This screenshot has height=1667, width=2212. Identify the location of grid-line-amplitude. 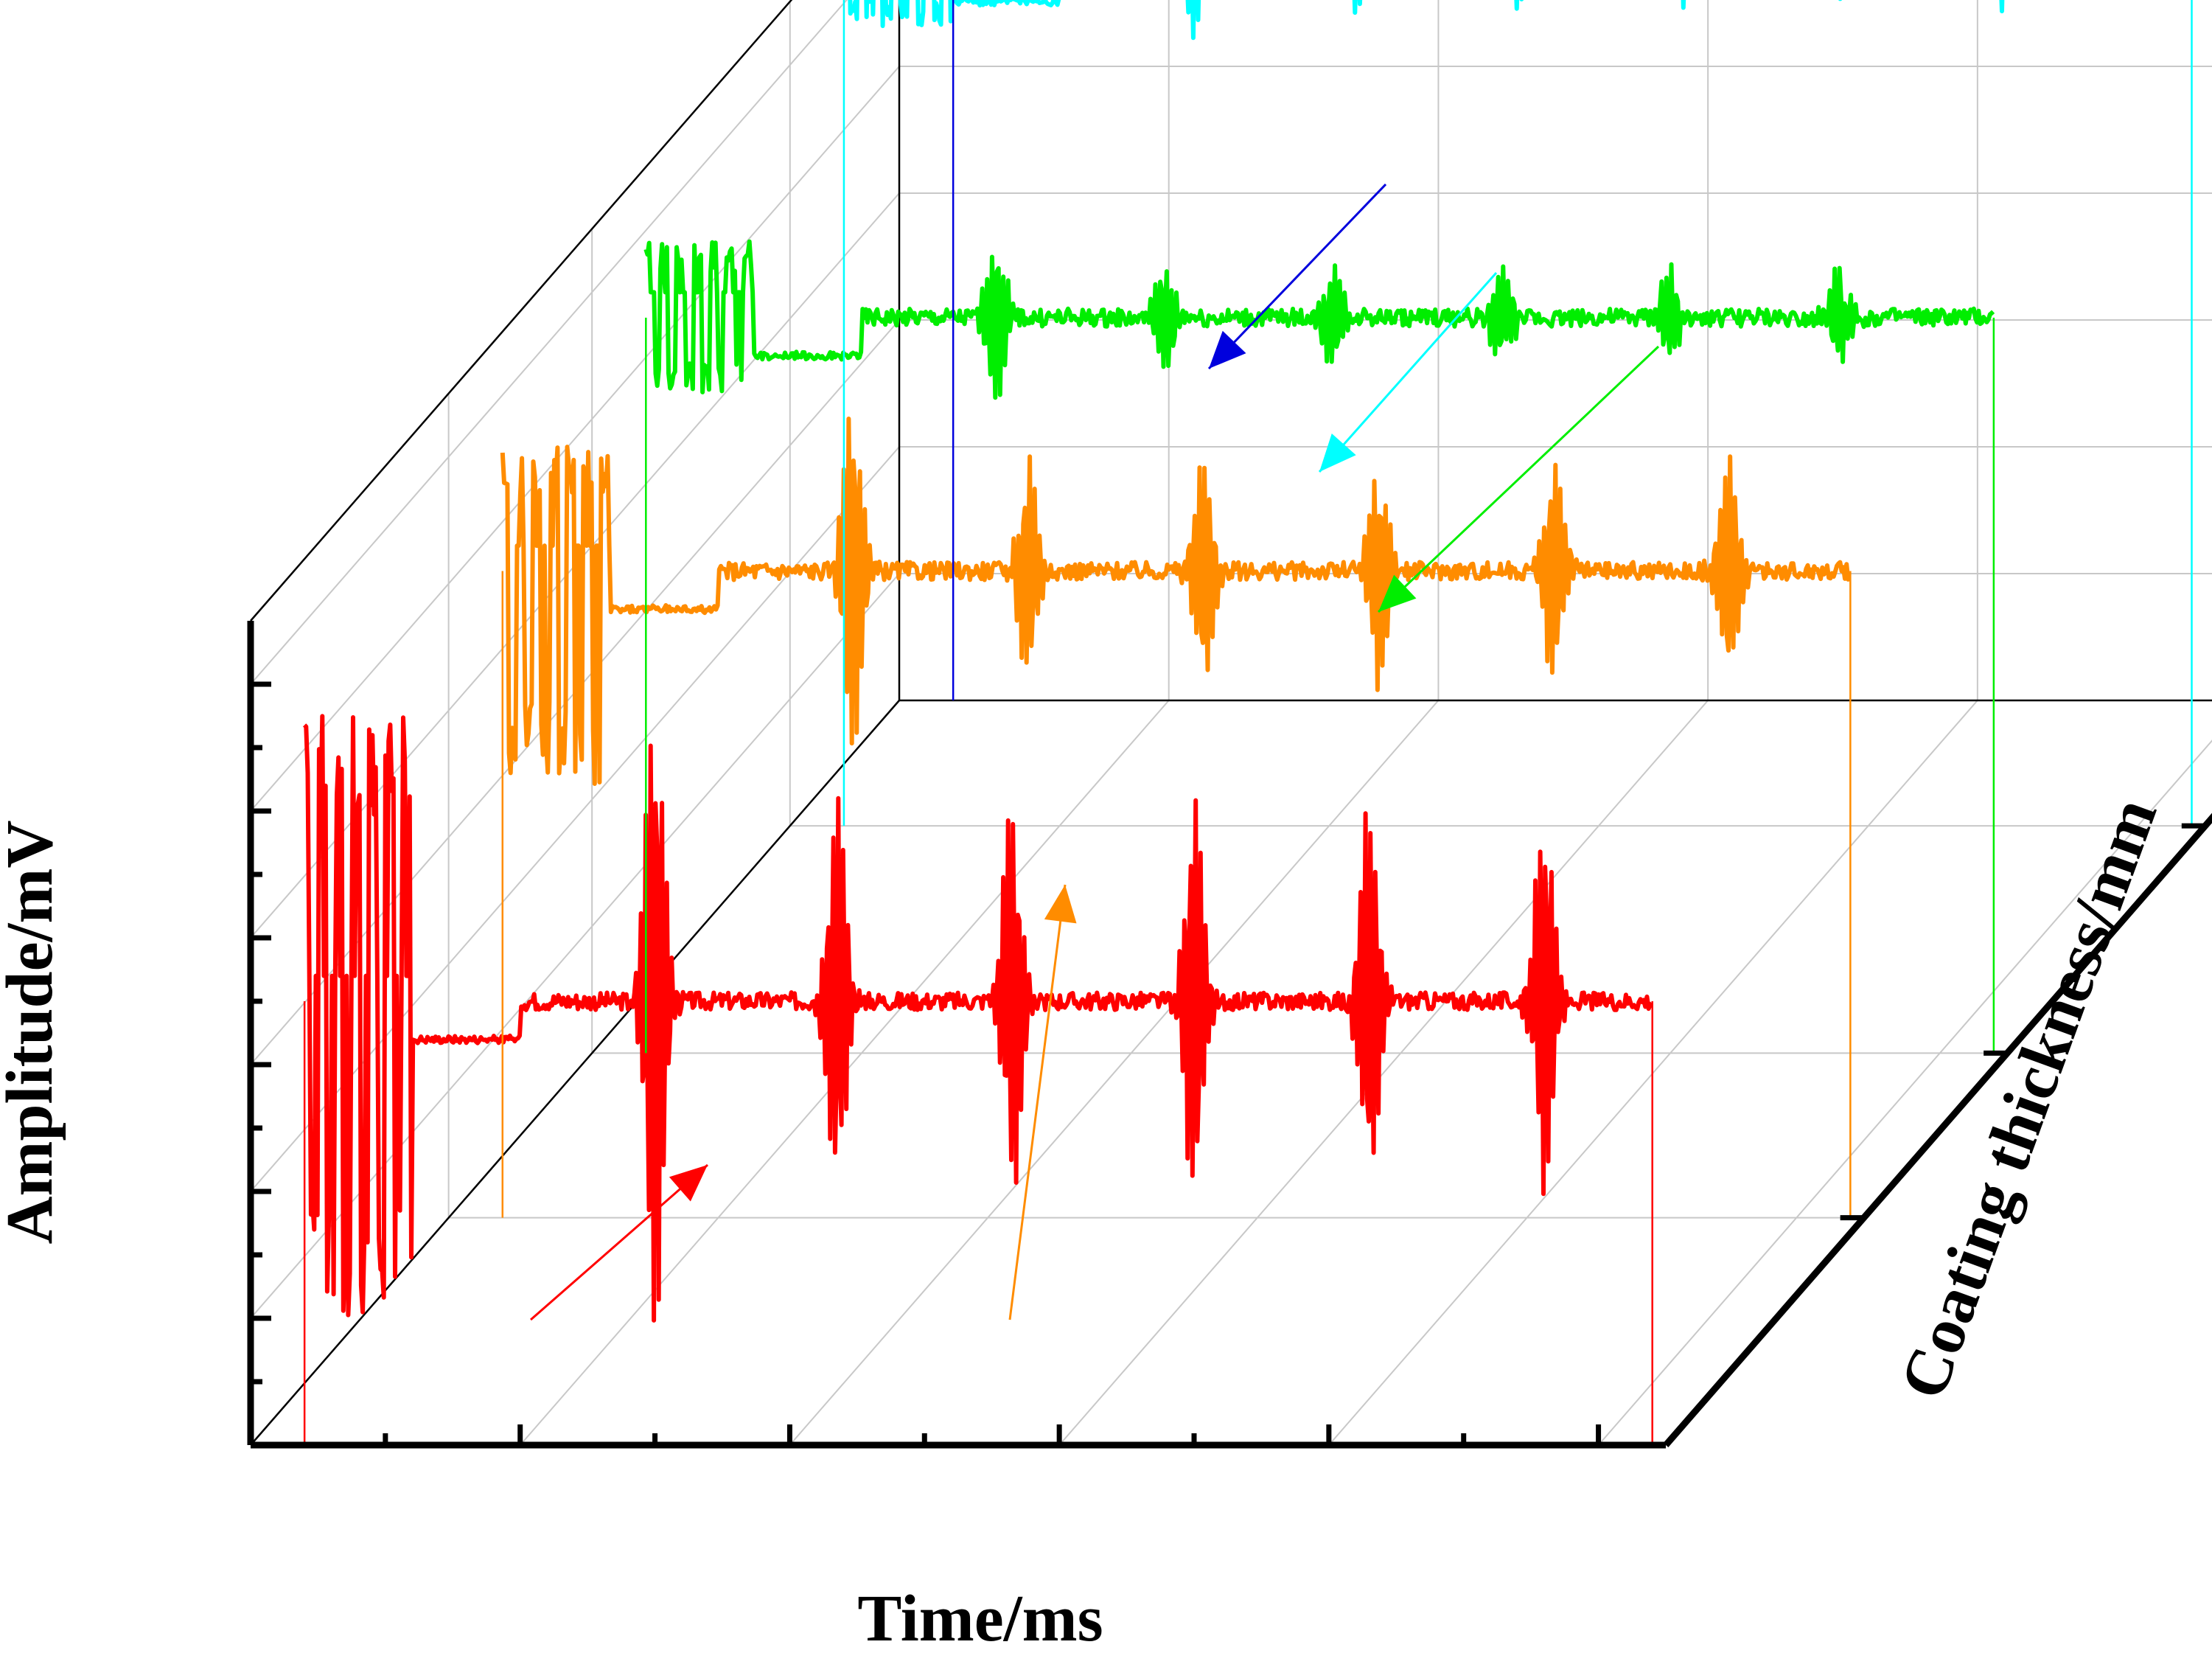
(549, 342).